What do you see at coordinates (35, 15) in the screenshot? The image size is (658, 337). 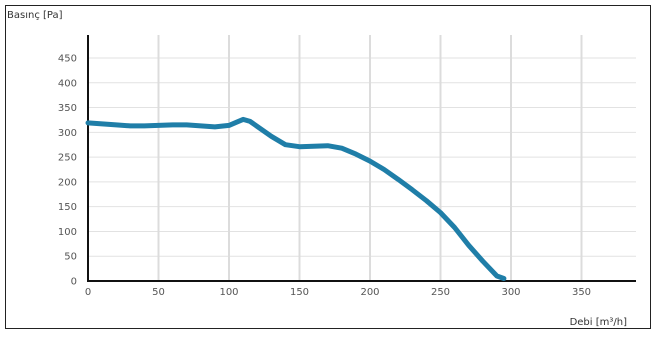 I see `y-axis-title: Basınç [Pa]` at bounding box center [35, 15].